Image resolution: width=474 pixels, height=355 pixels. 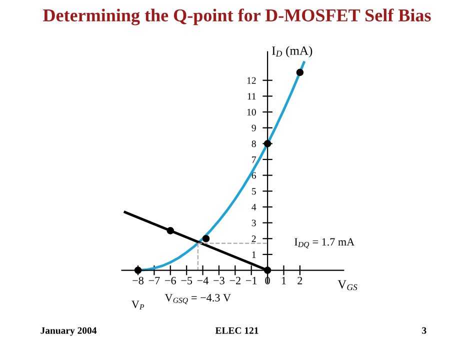 I want to click on y-tick-label: 8, so click(x=254, y=144).